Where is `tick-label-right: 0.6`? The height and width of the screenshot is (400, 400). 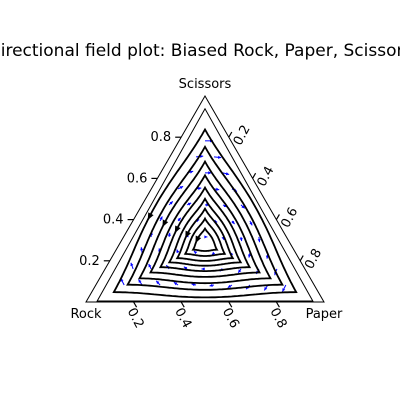
tick-label-right: 0.6 is located at coordinates (289, 217).